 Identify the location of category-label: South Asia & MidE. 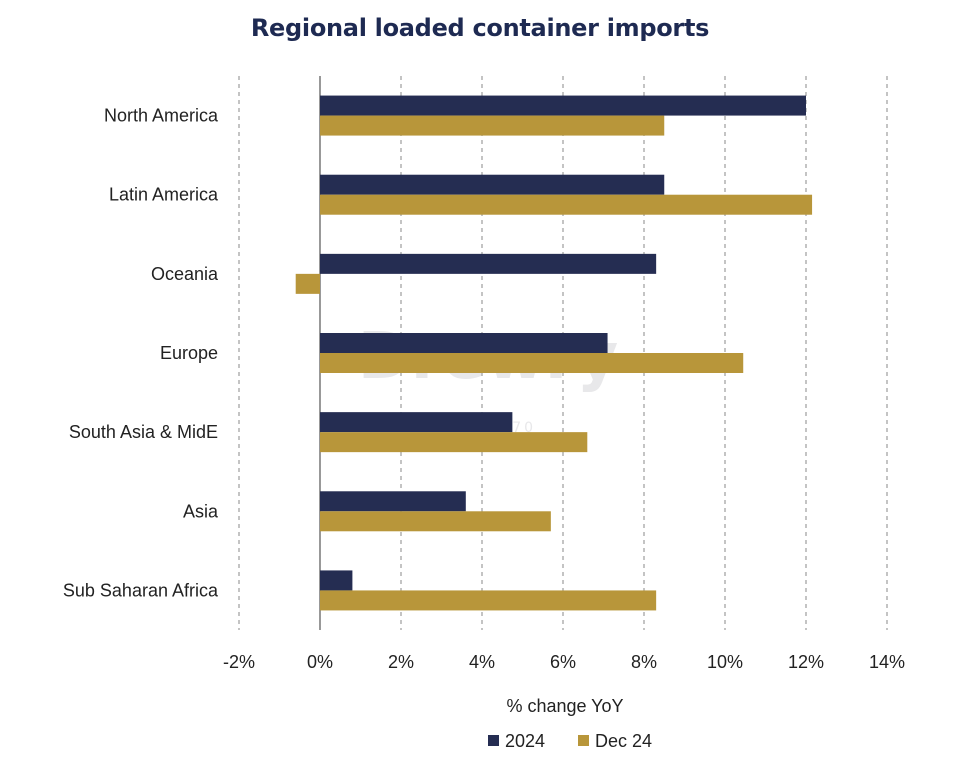
(143, 432).